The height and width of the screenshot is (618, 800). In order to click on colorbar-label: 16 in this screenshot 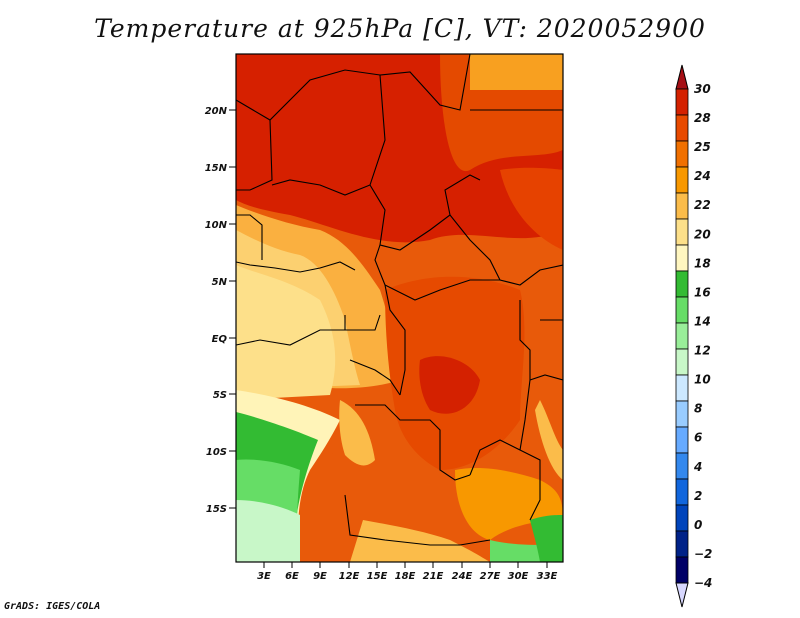, I will do `click(702, 292)`.